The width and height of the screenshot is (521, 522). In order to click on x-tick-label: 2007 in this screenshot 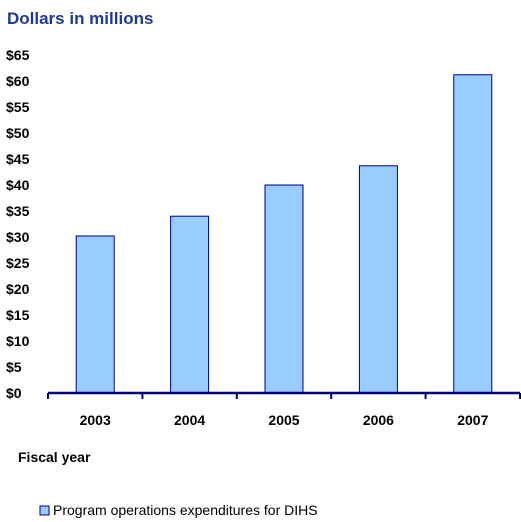, I will do `click(472, 420)`.